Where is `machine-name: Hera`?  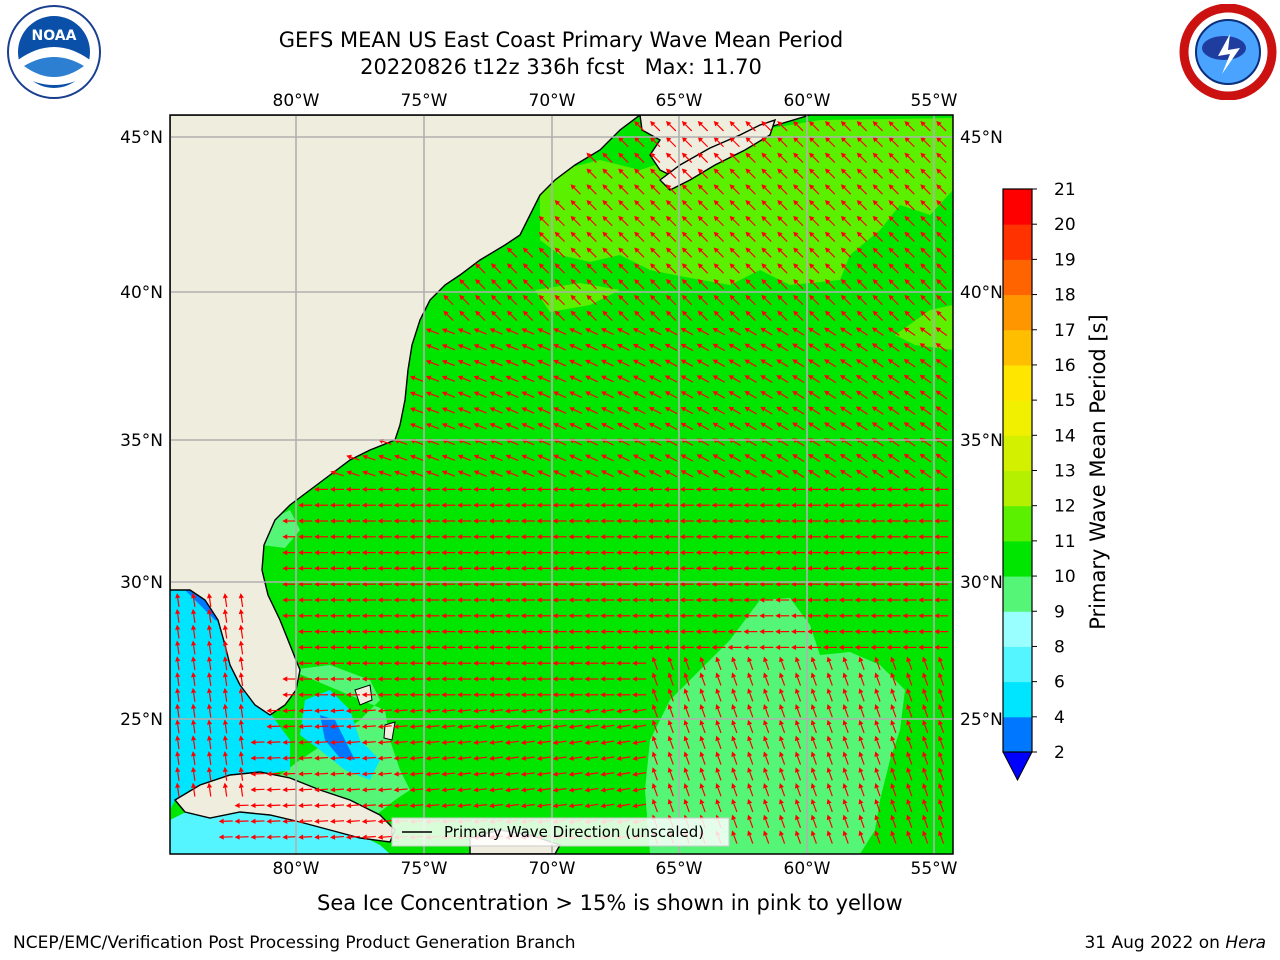 machine-name: Hera is located at coordinates (1245, 943).